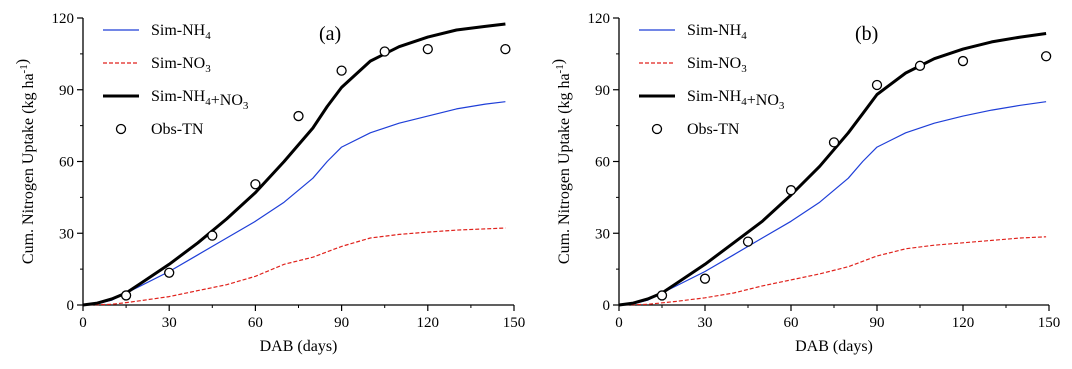  I want to click on panel-label: (b), so click(866, 34).